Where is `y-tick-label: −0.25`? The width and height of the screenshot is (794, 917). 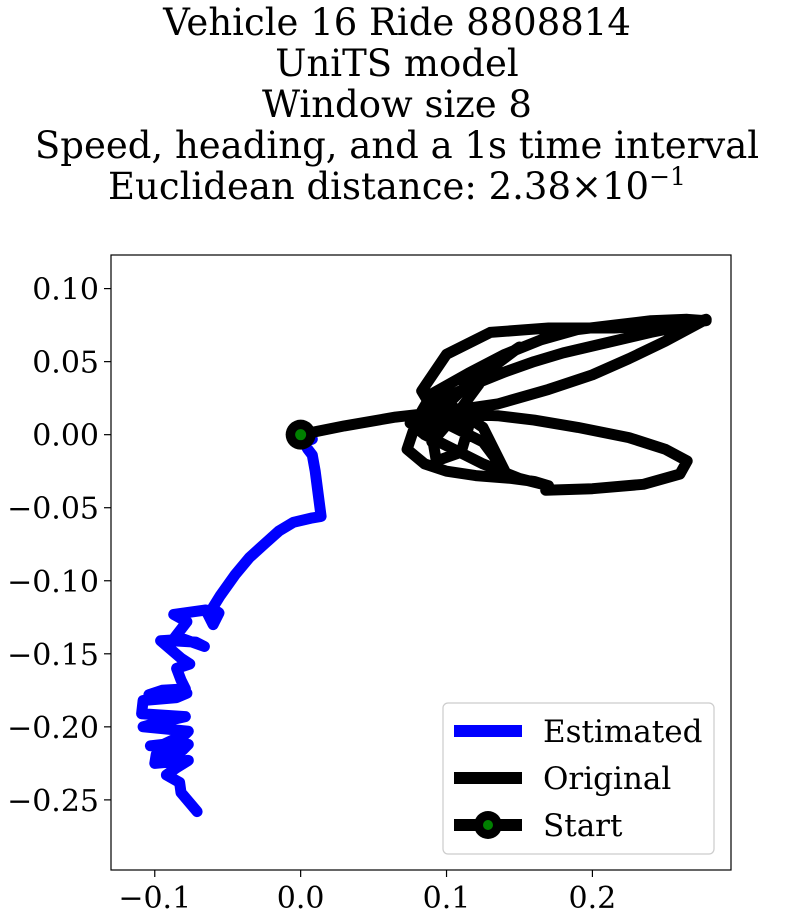
y-tick-label: −0.25 is located at coordinates (53, 801).